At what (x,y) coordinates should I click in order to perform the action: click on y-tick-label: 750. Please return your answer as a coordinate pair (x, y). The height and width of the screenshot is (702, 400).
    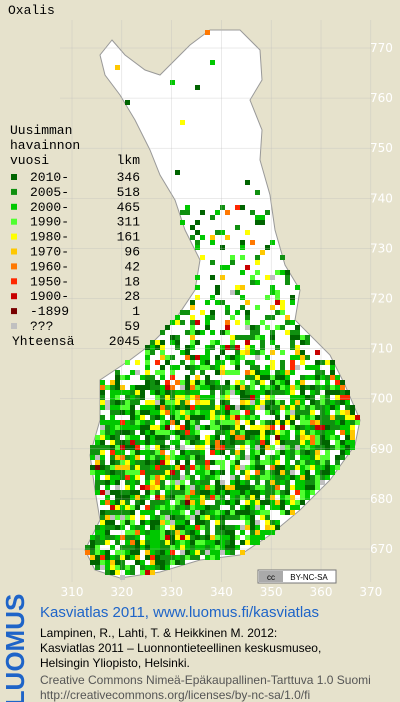
    Looking at the image, I should click on (381, 148).